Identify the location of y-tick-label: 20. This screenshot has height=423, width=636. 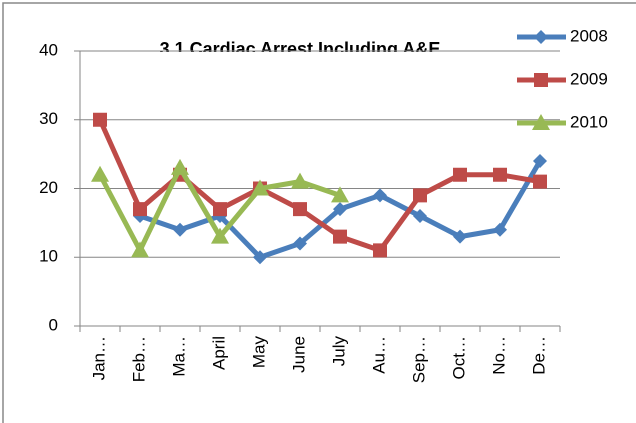
(48, 187).